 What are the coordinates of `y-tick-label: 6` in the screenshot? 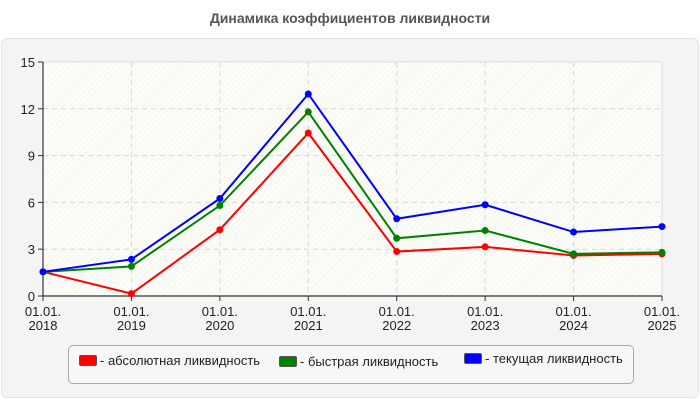 It's located at (31, 202).